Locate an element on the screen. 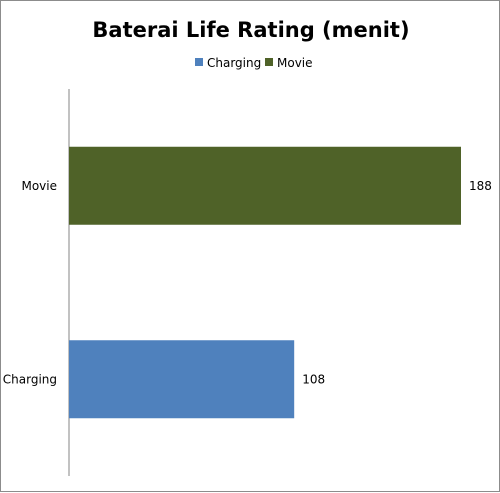 Image resolution: width=500 pixels, height=493 pixels. bar-movie is located at coordinates (265, 185).